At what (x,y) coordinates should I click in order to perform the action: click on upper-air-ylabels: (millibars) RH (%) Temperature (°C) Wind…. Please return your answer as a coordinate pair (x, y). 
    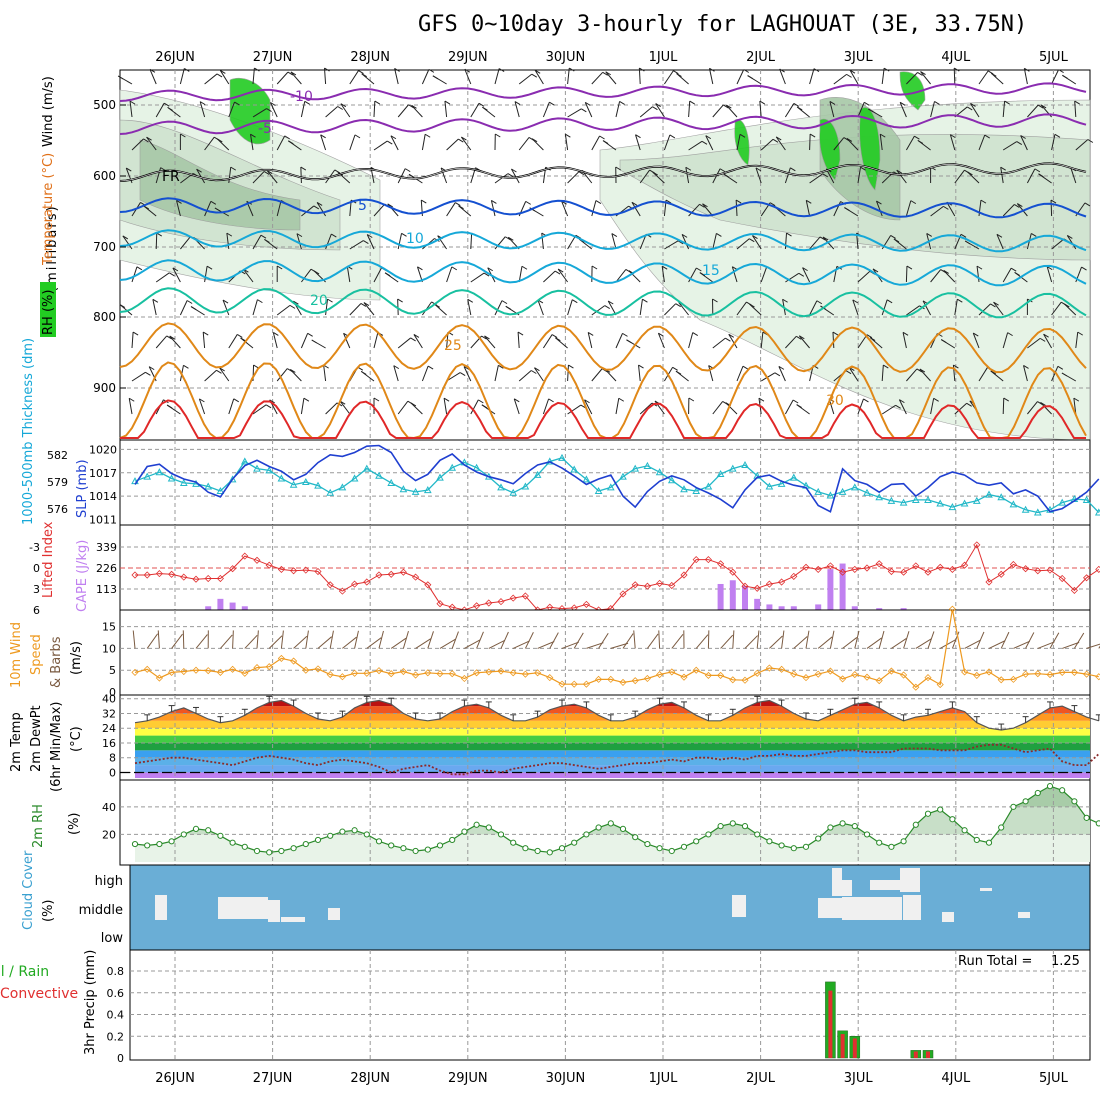
    Looking at the image, I should click on (50, 206).